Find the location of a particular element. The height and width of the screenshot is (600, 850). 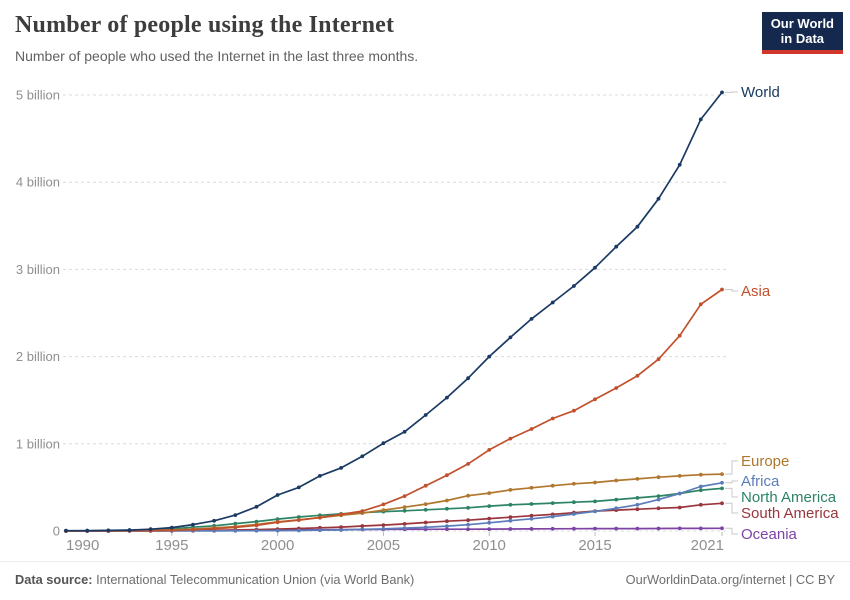

series-line-europe is located at coordinates (394, 502).